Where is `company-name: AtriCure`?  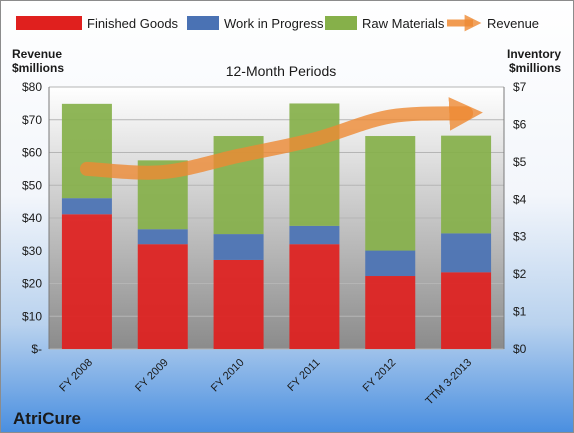 company-name: AtriCure is located at coordinates (47, 418).